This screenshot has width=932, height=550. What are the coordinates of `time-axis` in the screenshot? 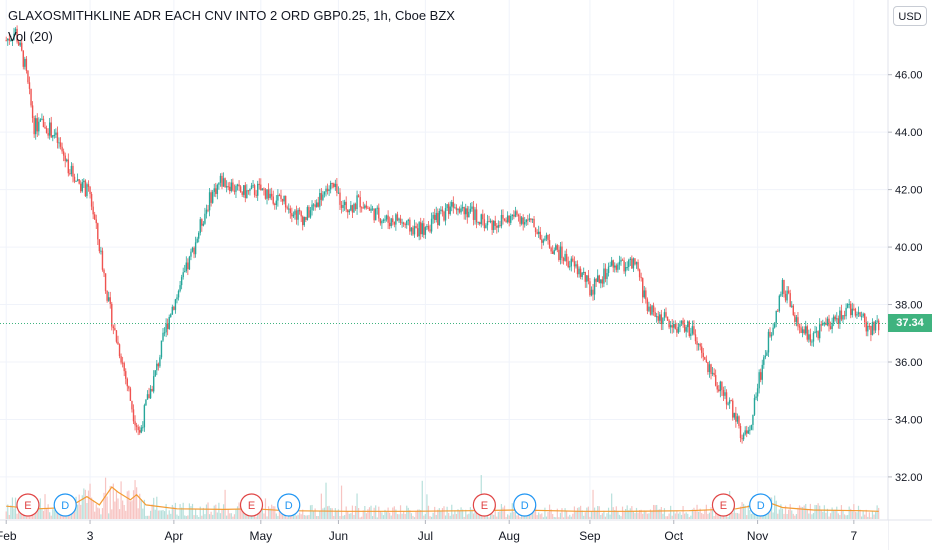 It's located at (444, 535).